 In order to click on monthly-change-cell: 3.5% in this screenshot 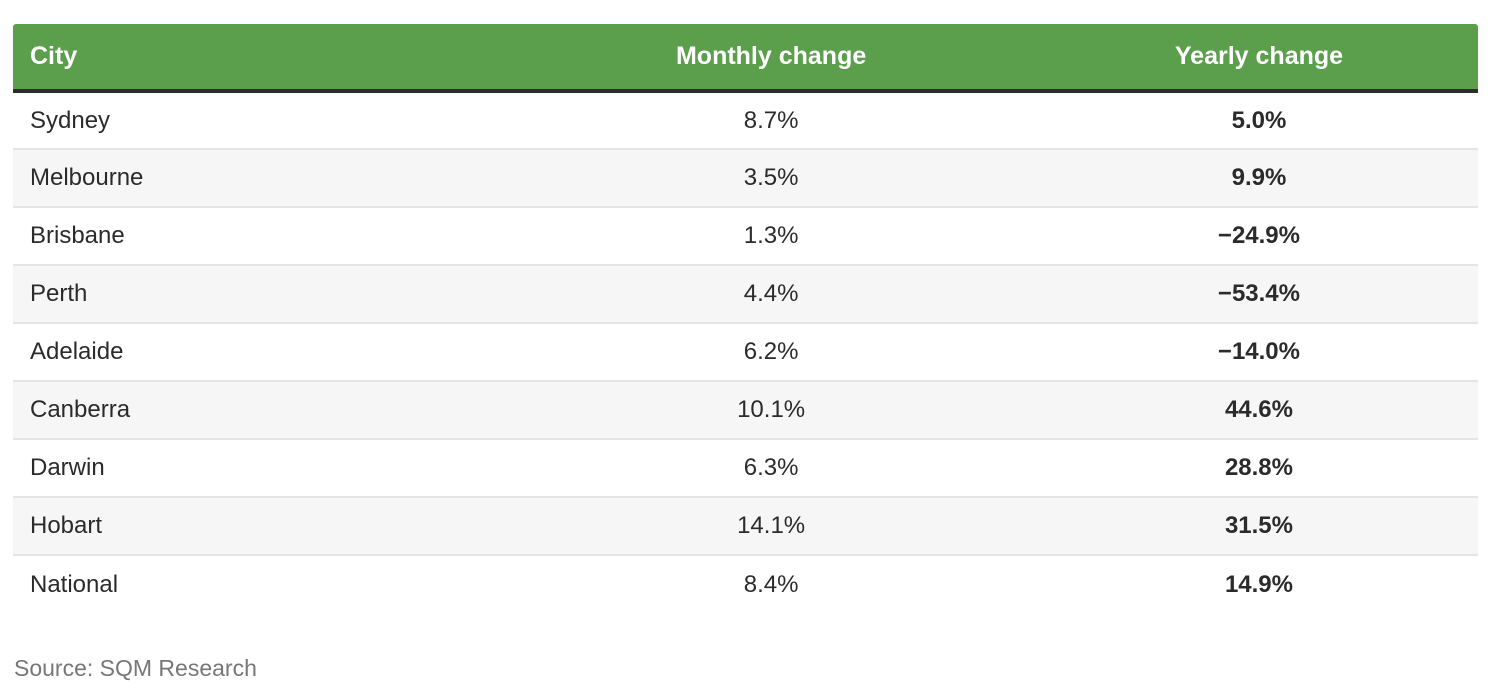, I will do `click(771, 177)`.